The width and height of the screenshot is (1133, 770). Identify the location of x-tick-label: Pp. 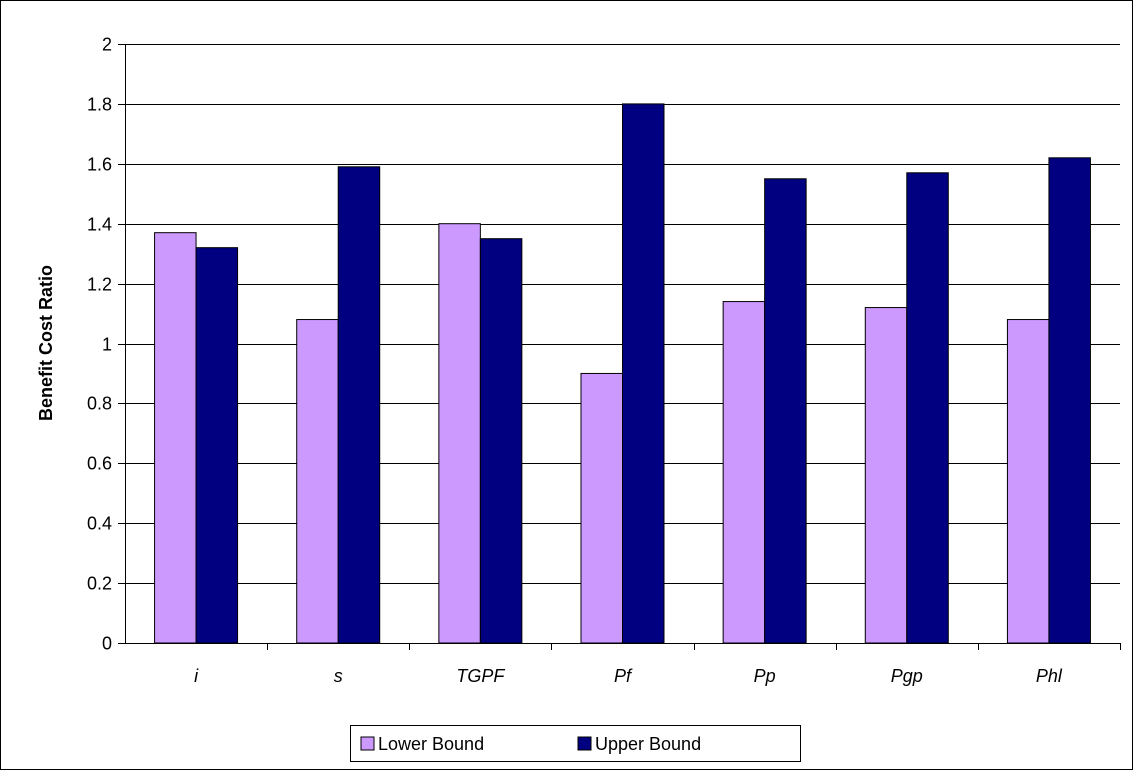
(765, 676).